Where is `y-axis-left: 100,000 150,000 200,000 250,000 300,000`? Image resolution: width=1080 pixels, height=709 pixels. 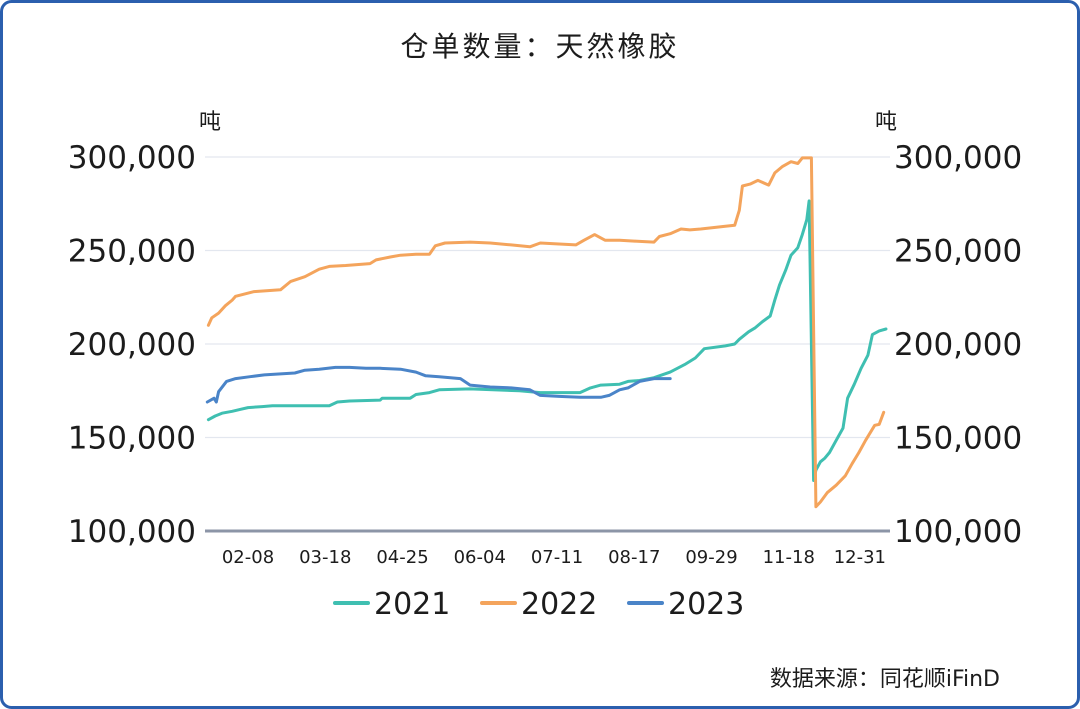 y-axis-left: 100,000 150,000 200,000 250,000 300,000 is located at coordinates (132, 345).